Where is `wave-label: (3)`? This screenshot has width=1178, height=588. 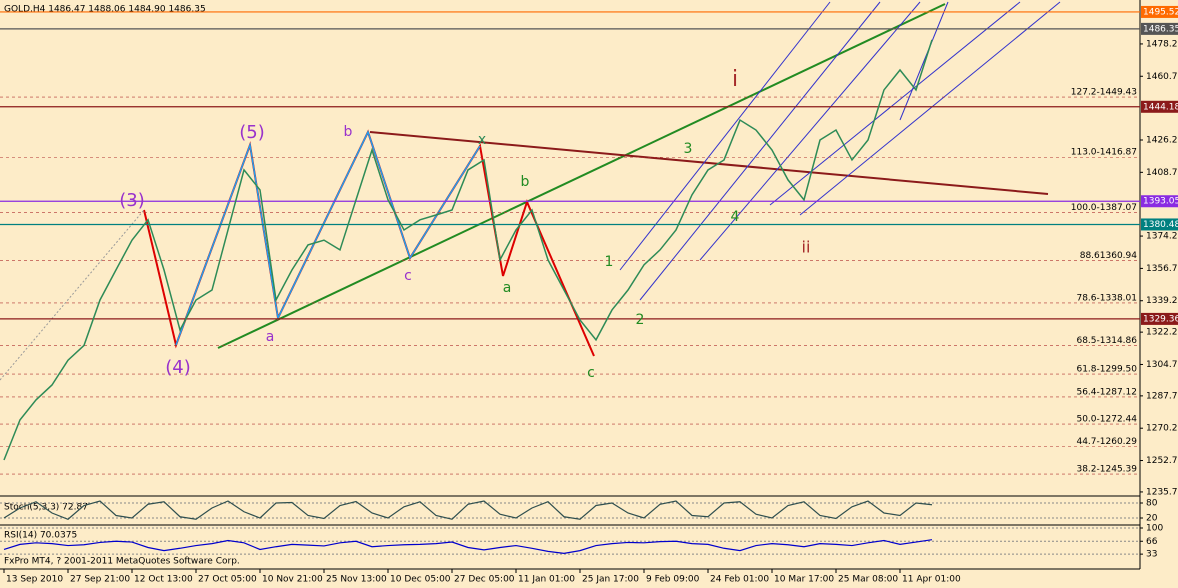 wave-label: (3) is located at coordinates (132, 200).